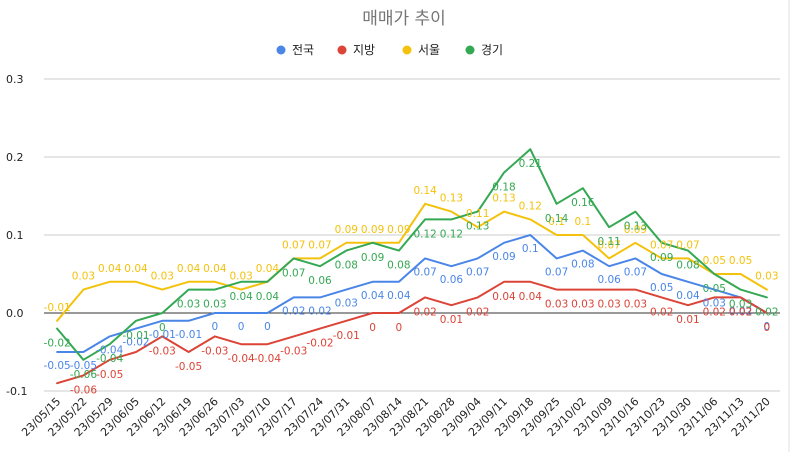 Image resolution: width=799 pixels, height=452 pixels. I want to click on data-label: -0.06, so click(83, 390).